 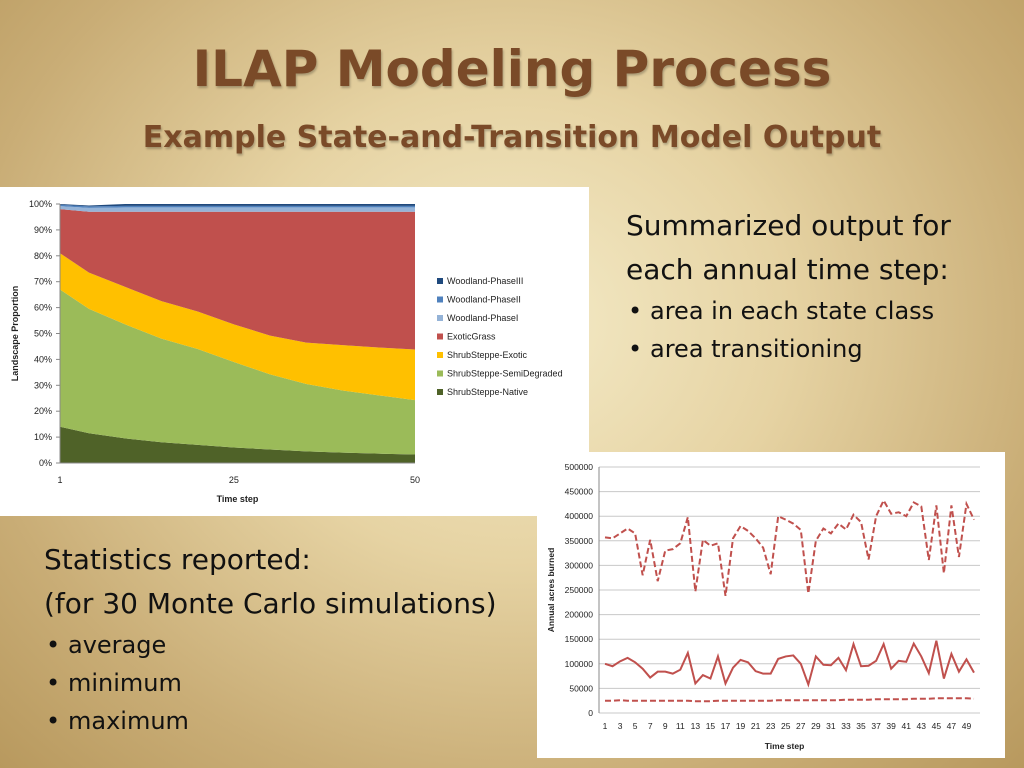 I want to click on statistics-note: (for 30 Monte Carlo simulations), so click(x=270, y=603).